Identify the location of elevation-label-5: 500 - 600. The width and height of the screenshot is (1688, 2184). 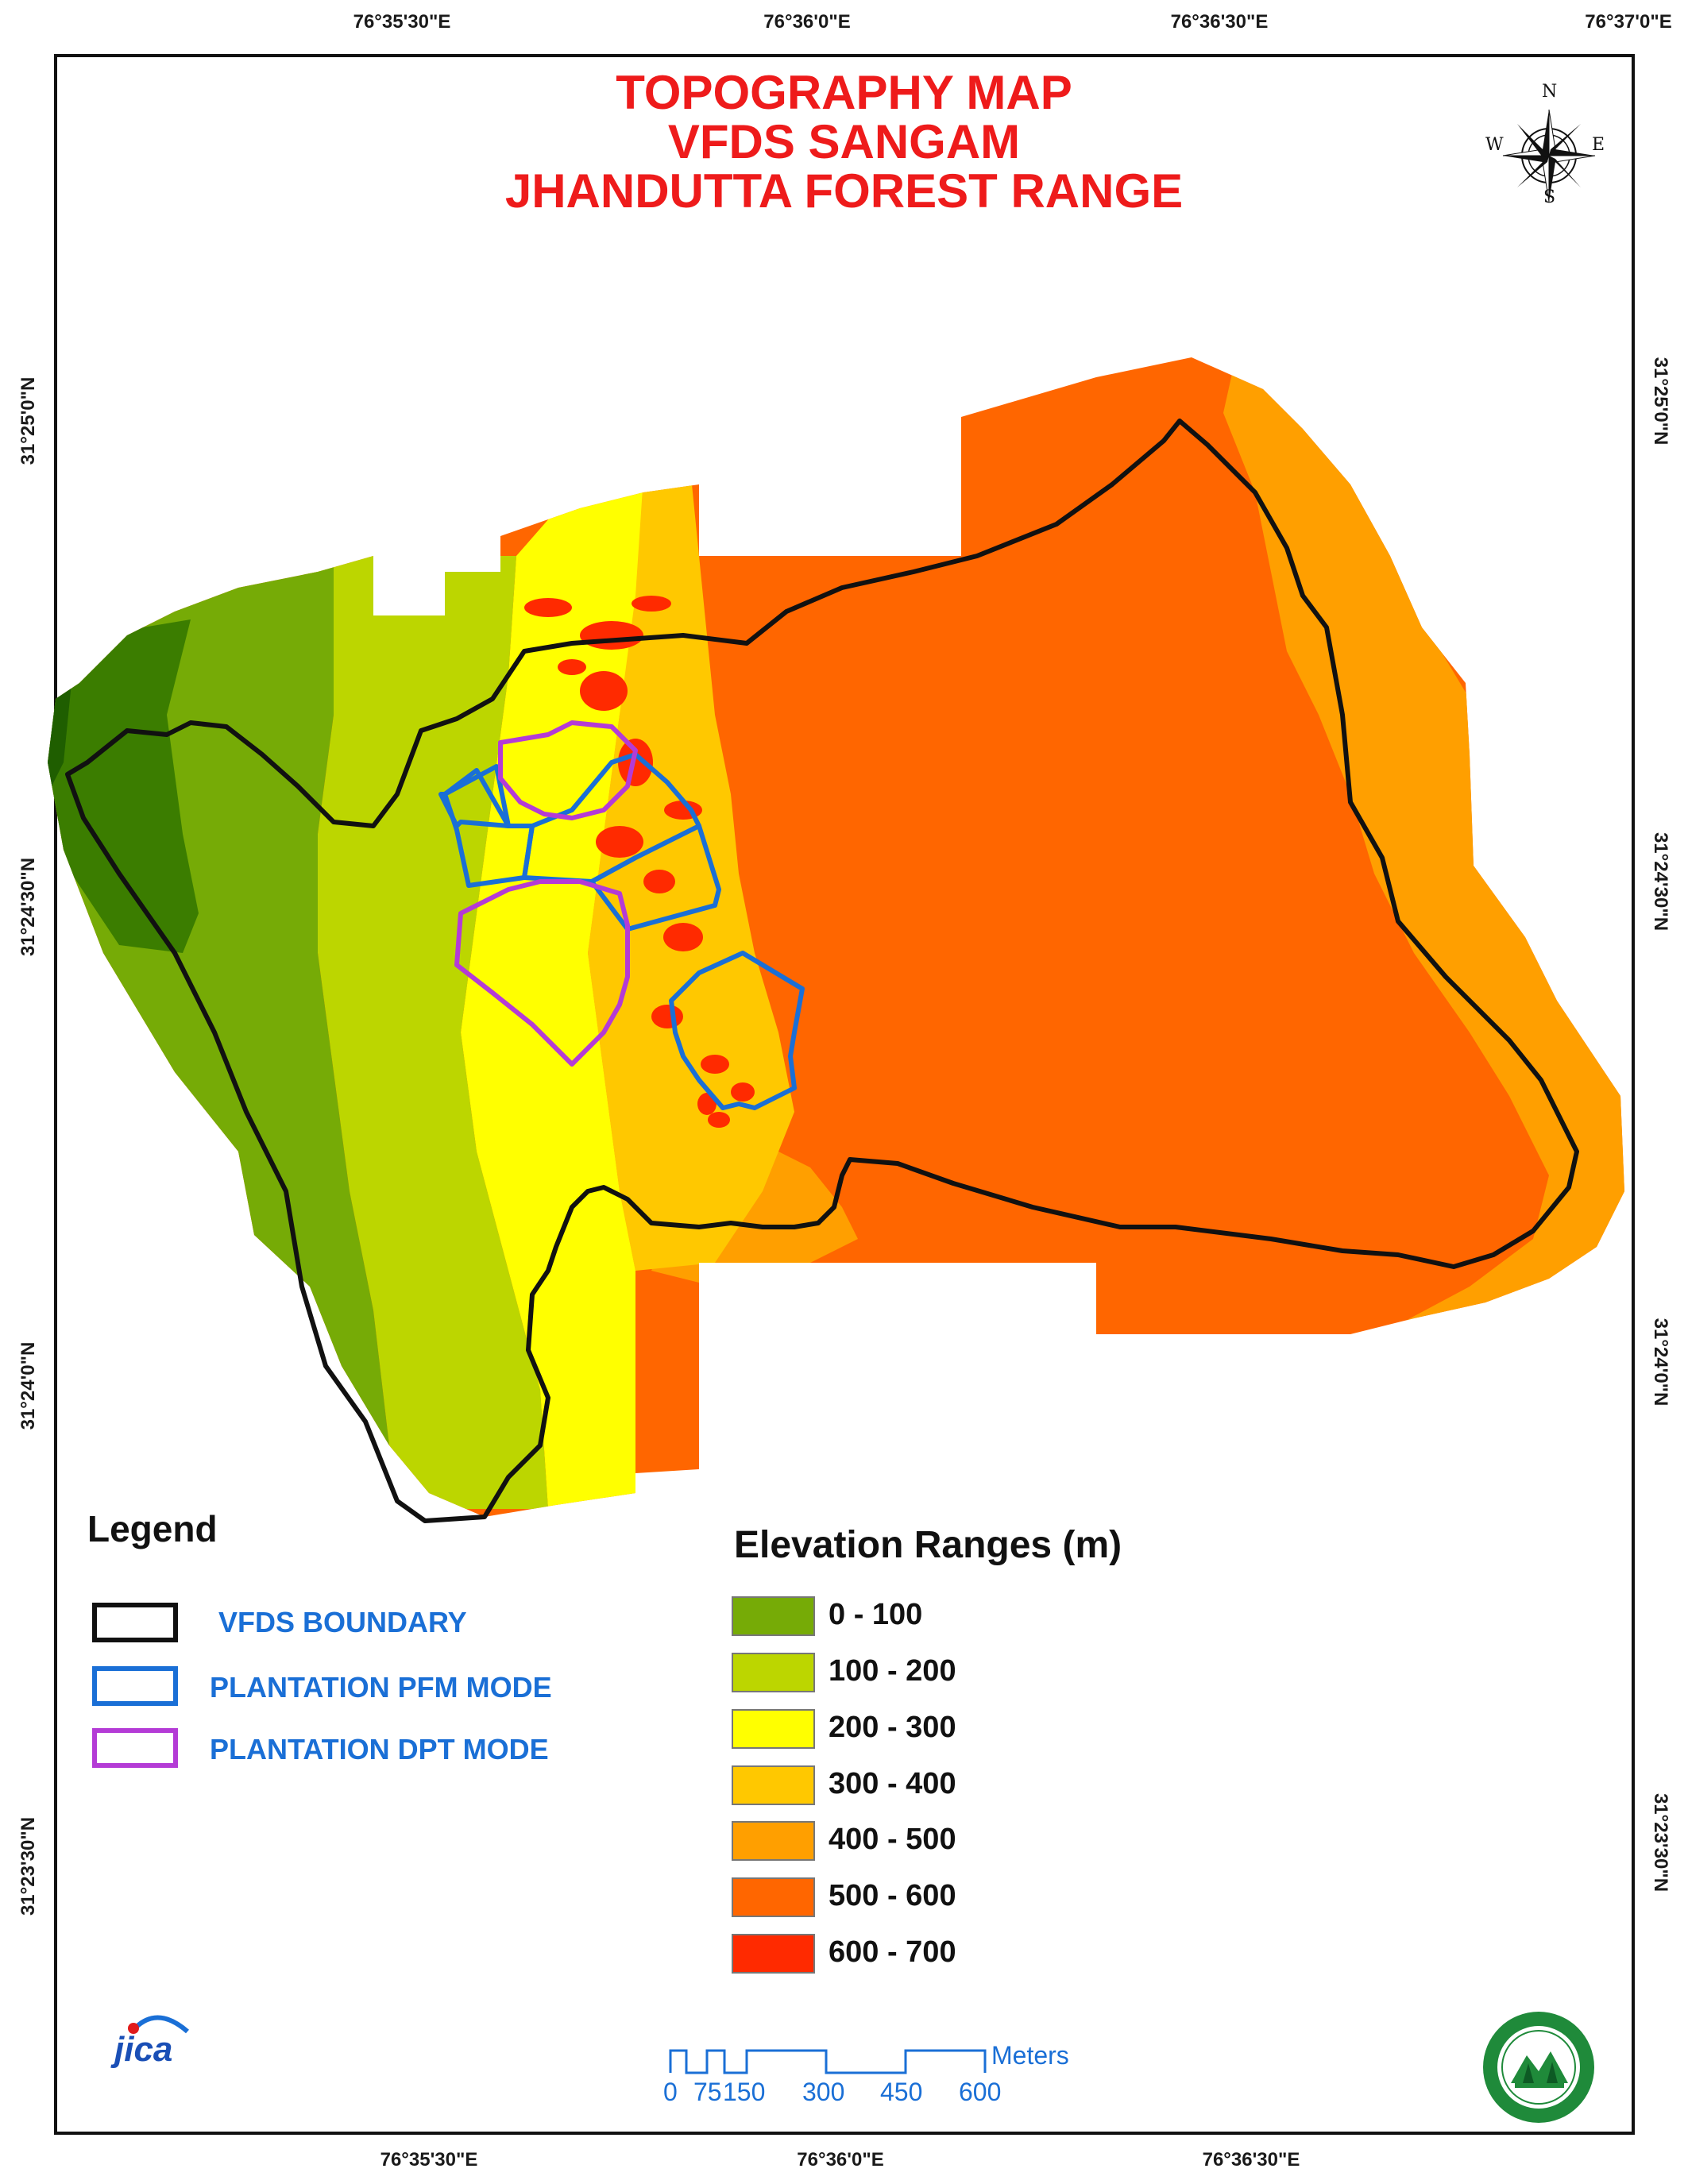
(893, 1895).